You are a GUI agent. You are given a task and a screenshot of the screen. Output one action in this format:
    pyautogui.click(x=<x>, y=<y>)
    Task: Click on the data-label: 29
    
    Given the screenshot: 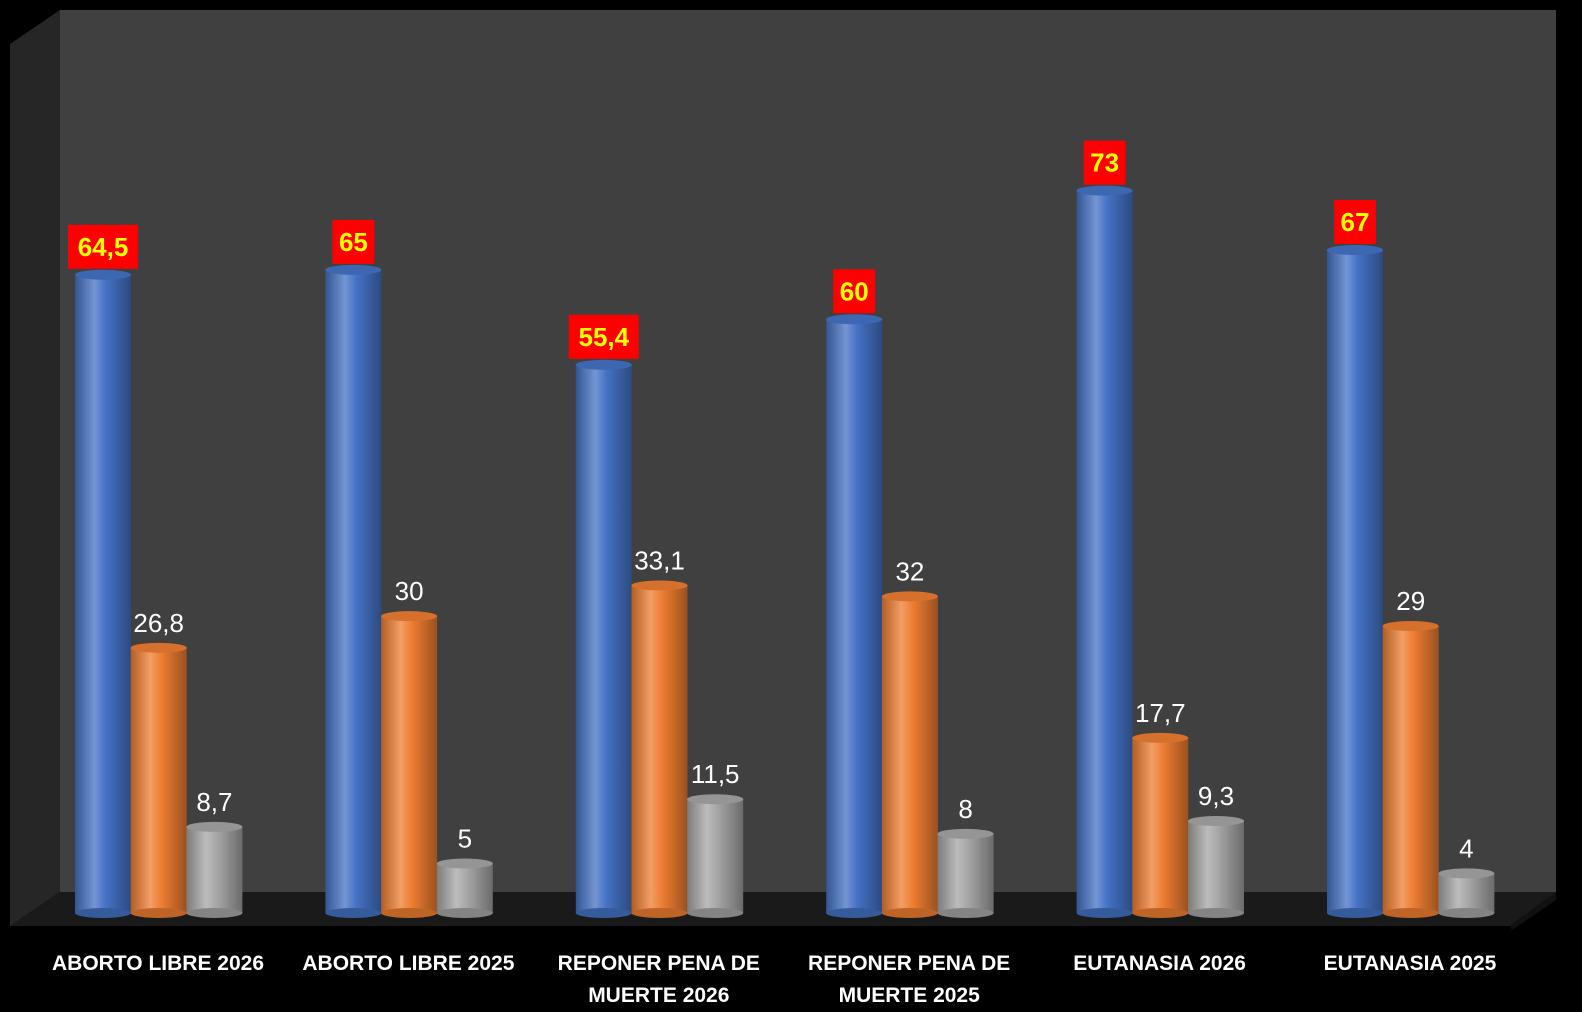 What is the action you would take?
    pyautogui.click(x=1410, y=601)
    